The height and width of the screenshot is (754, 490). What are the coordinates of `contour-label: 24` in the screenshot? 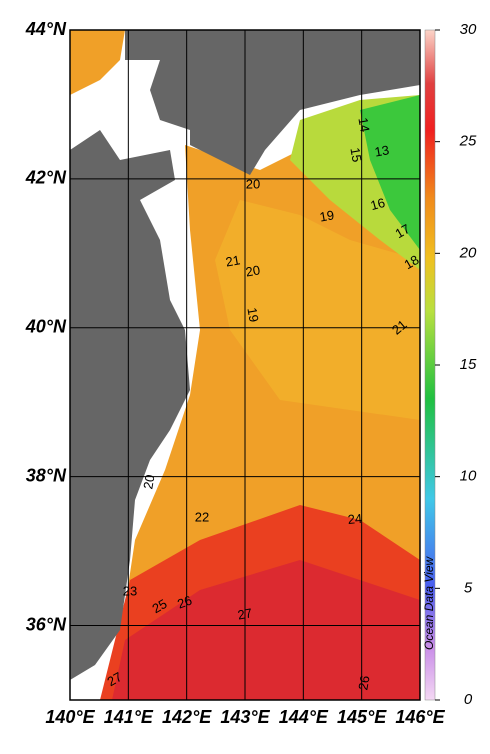 It's located at (355, 519).